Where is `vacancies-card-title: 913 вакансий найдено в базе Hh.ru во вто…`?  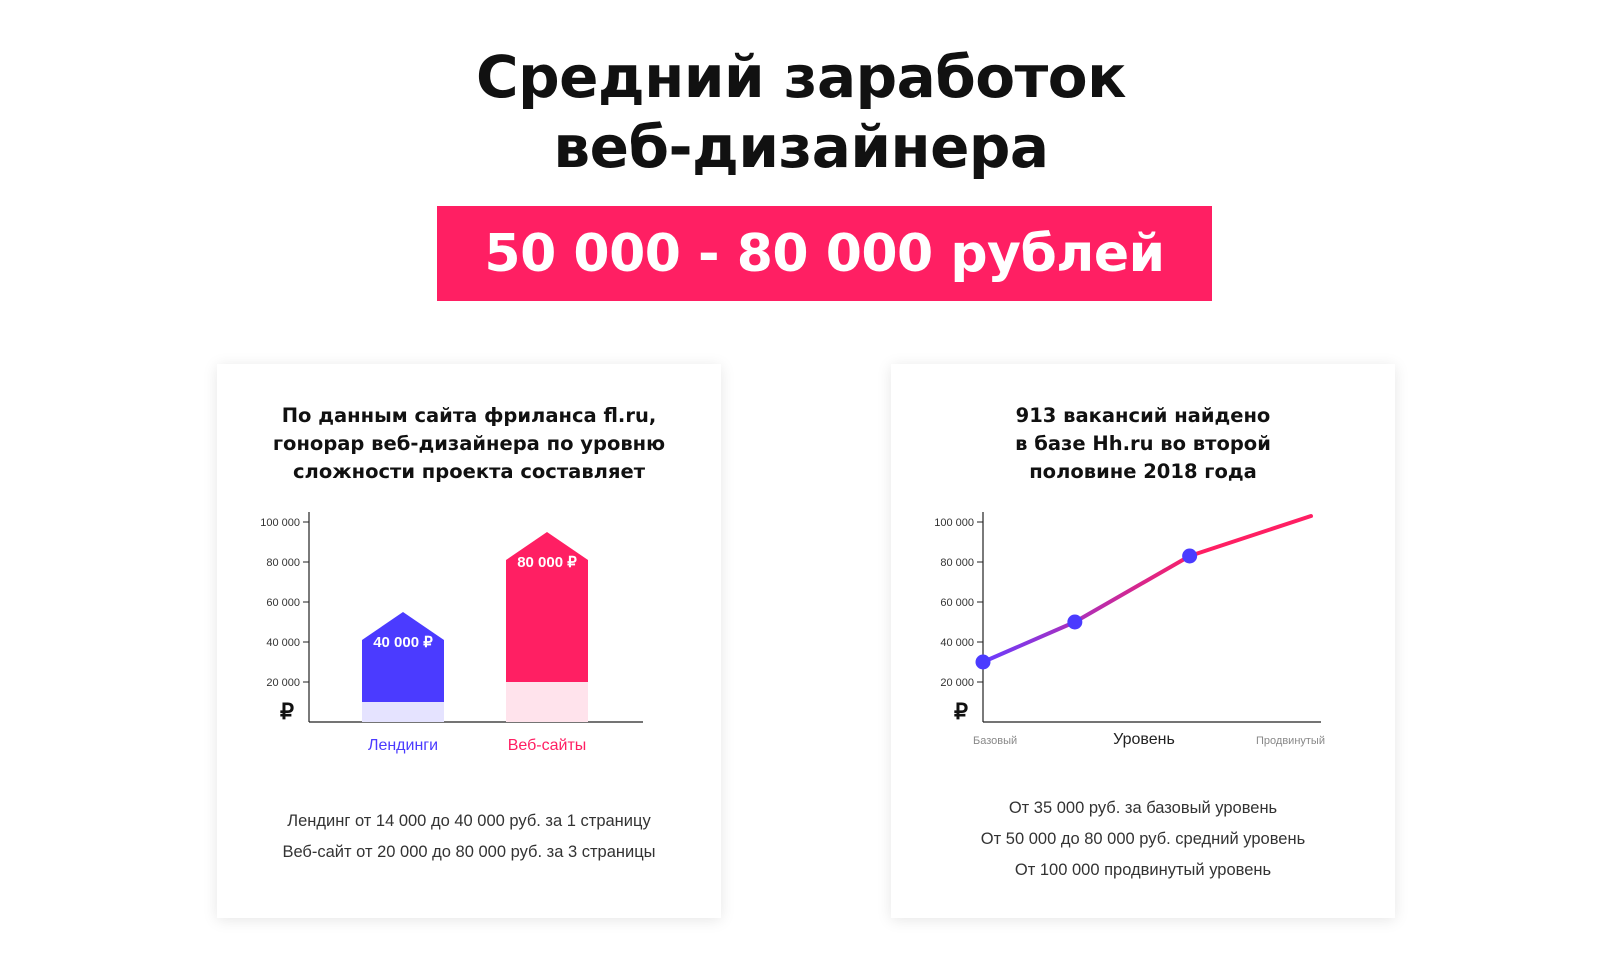 vacancies-card-title: 913 вакансий найдено в базе Hh.ru во вто… is located at coordinates (1143, 444).